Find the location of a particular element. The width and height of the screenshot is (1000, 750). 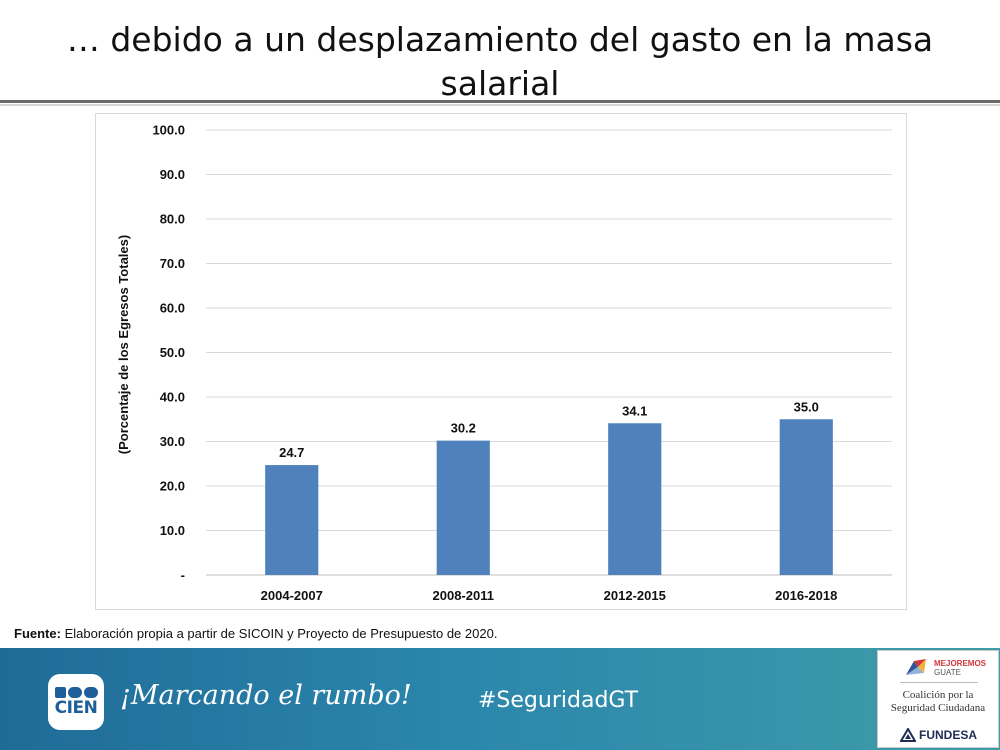

bar-2004-2007 is located at coordinates (292, 520).